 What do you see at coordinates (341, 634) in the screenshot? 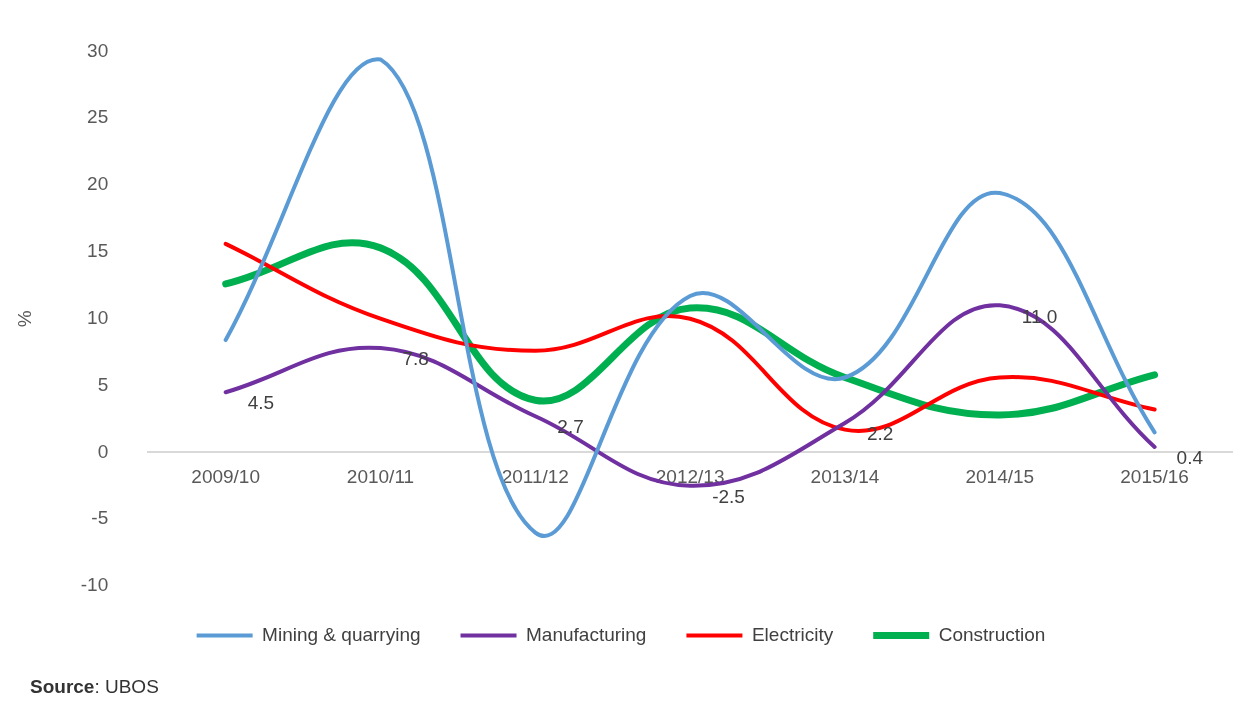
I see `legend-label: Mining & quarrying` at bounding box center [341, 634].